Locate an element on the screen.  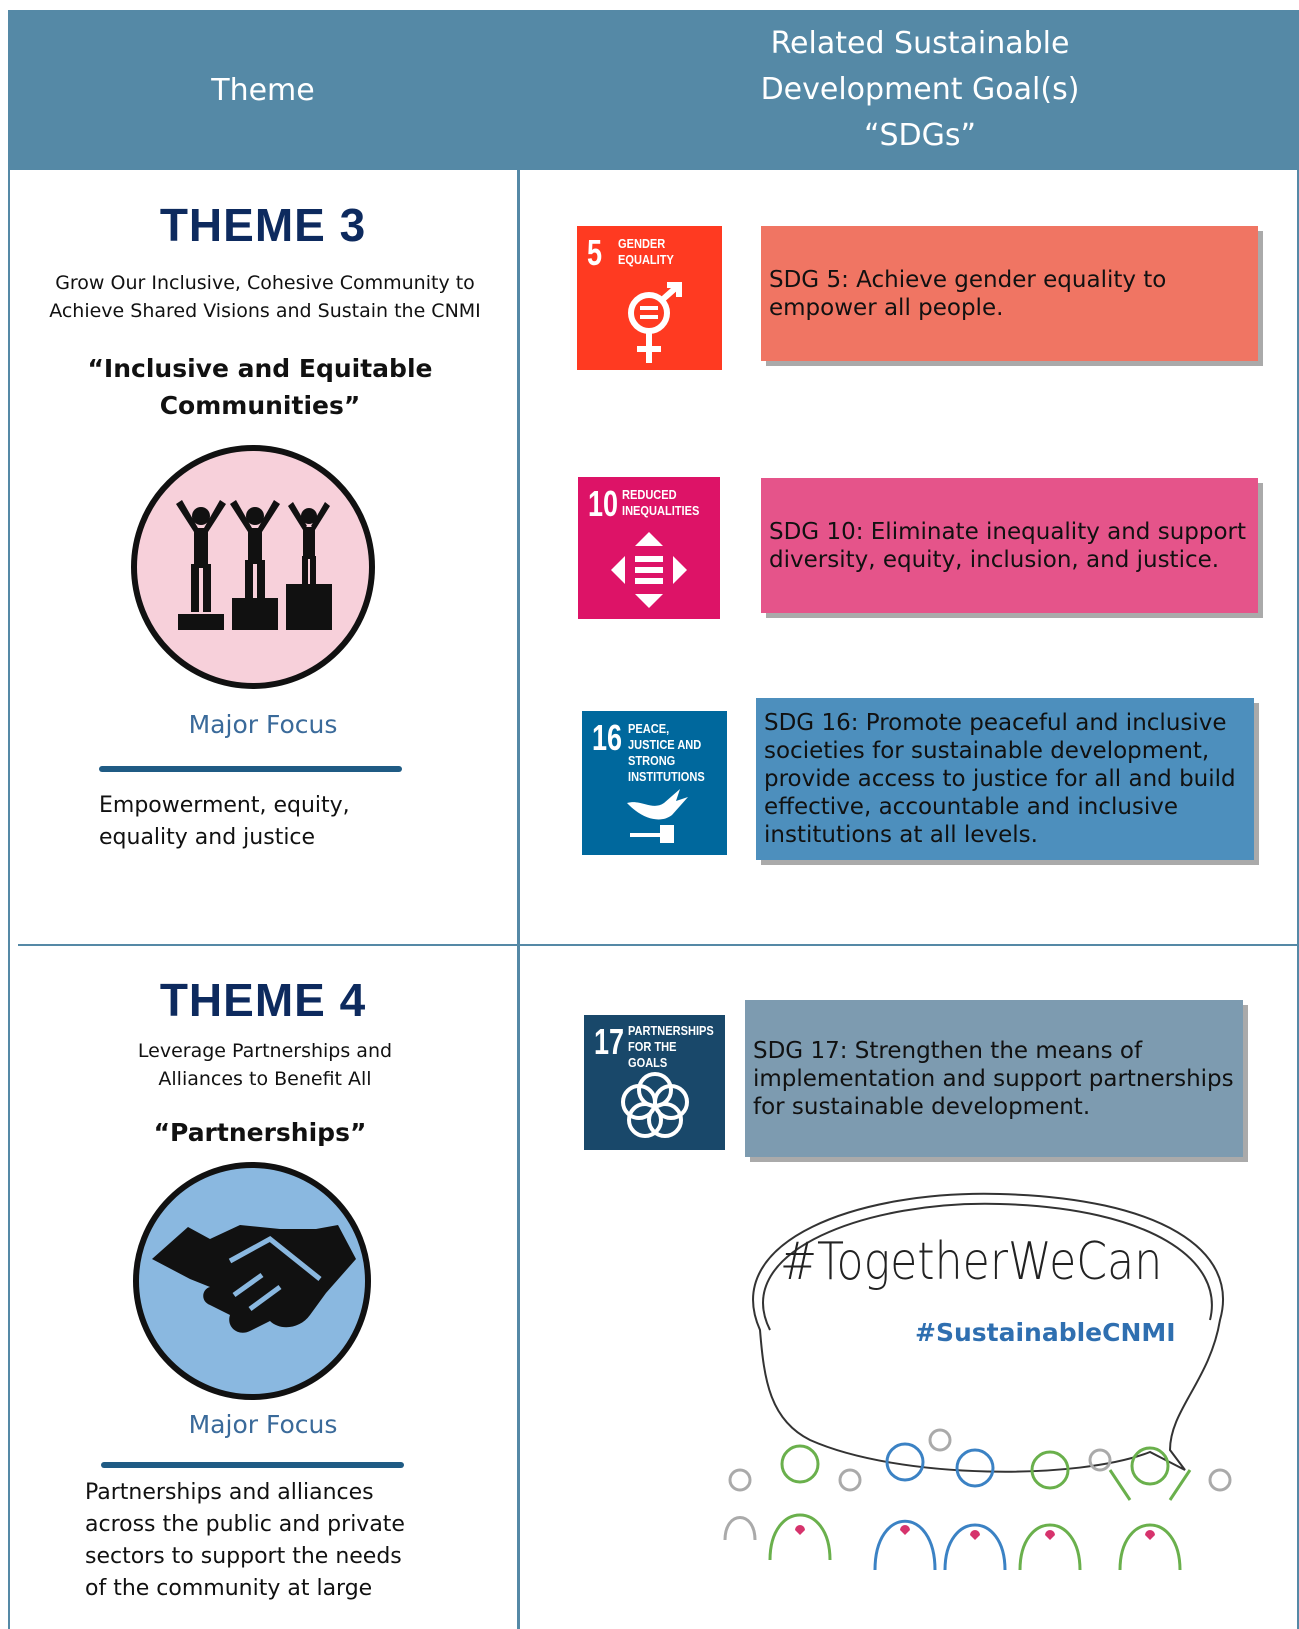
sdg-number: 10 is located at coordinates (603, 503).